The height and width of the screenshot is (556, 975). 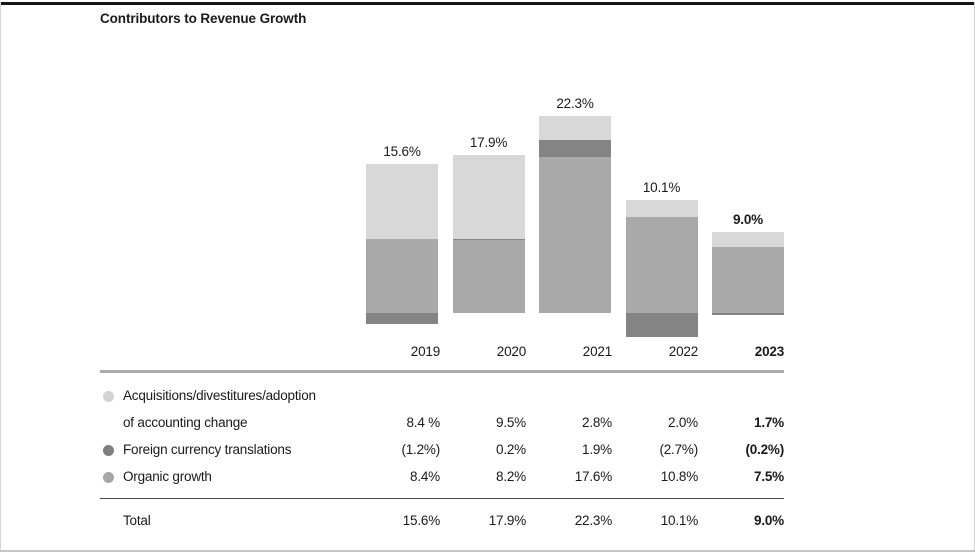 What do you see at coordinates (421, 520) in the screenshot?
I see `total-value-2019: 15.6%` at bounding box center [421, 520].